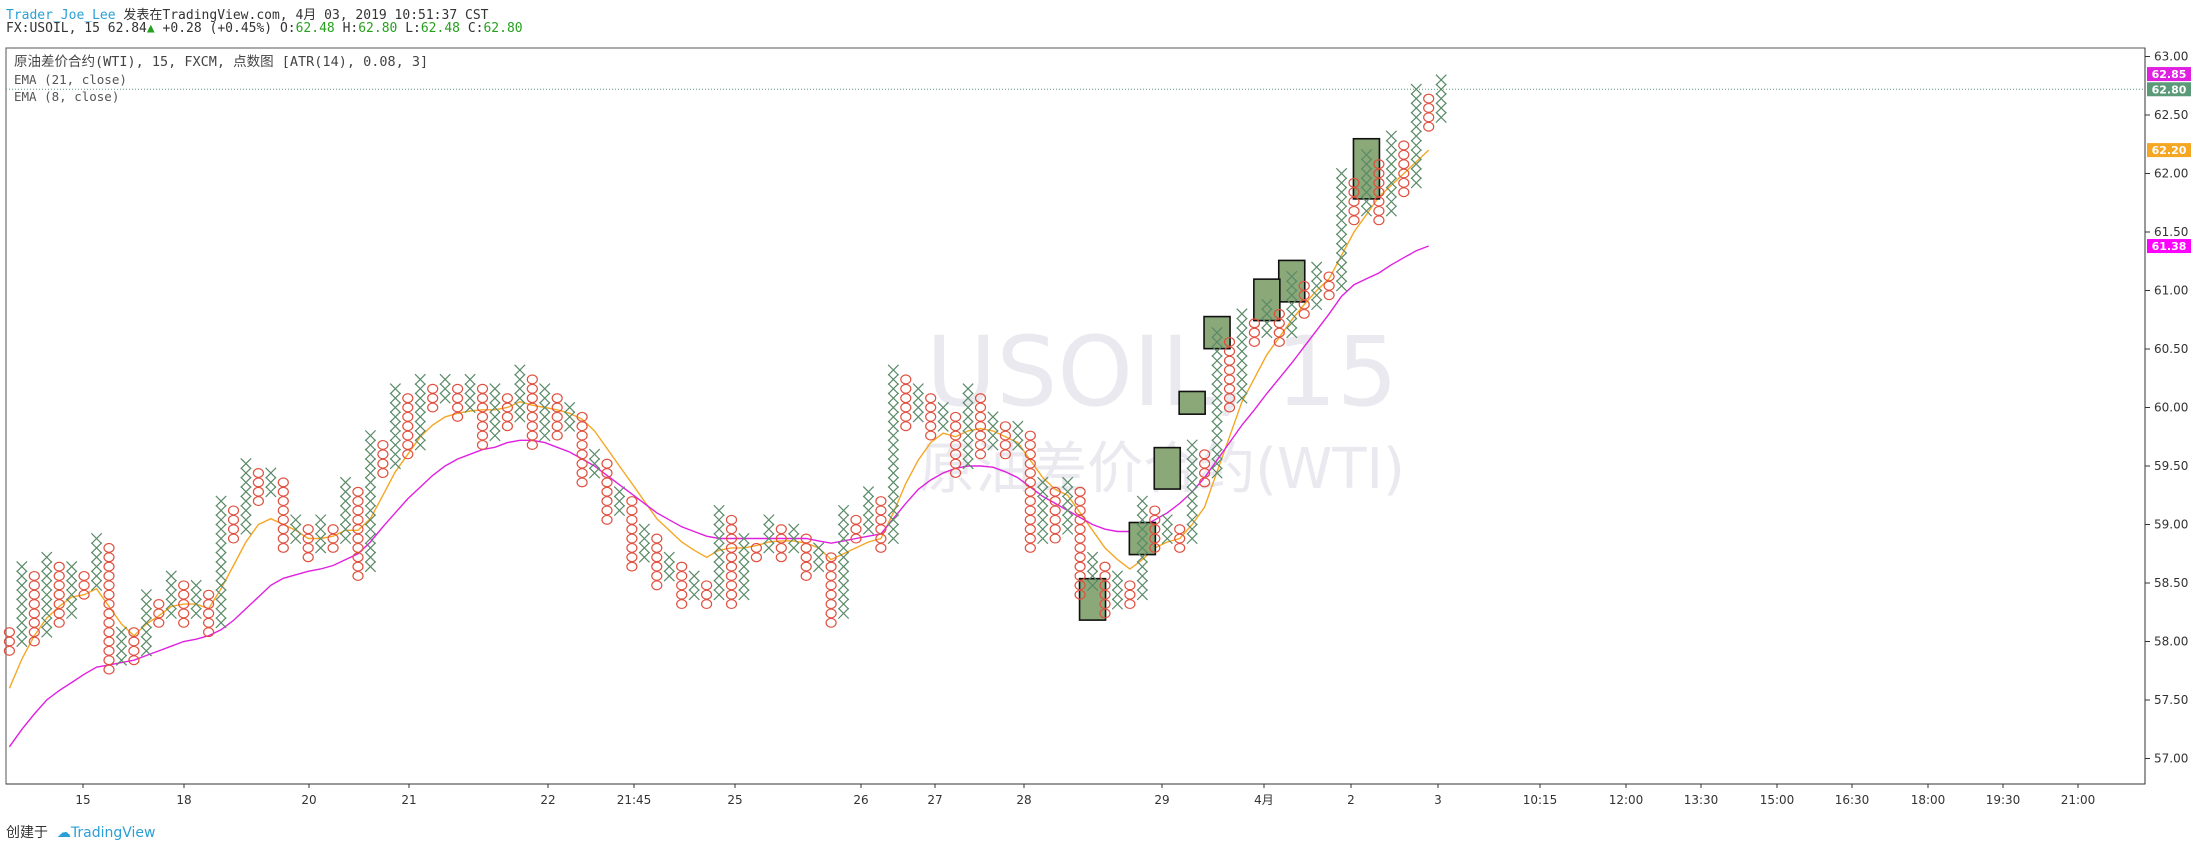 This screenshot has width=2199, height=849. Describe the element at coordinates (27, 833) in the screenshot. I see `created-label: 创建于` at that location.